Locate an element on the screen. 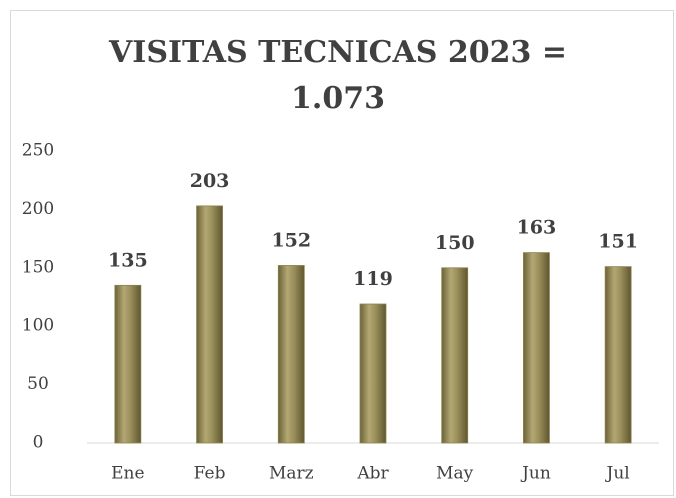  x-tick-label: Abr is located at coordinates (372, 474).